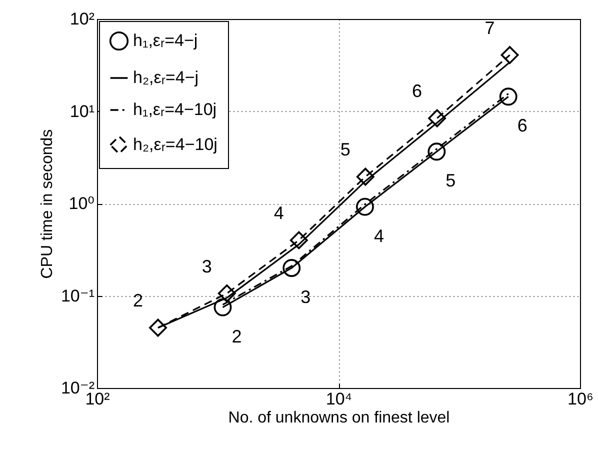 This screenshot has width=598, height=461. I want to click on y-tick-label: 10¹, so click(82, 111).